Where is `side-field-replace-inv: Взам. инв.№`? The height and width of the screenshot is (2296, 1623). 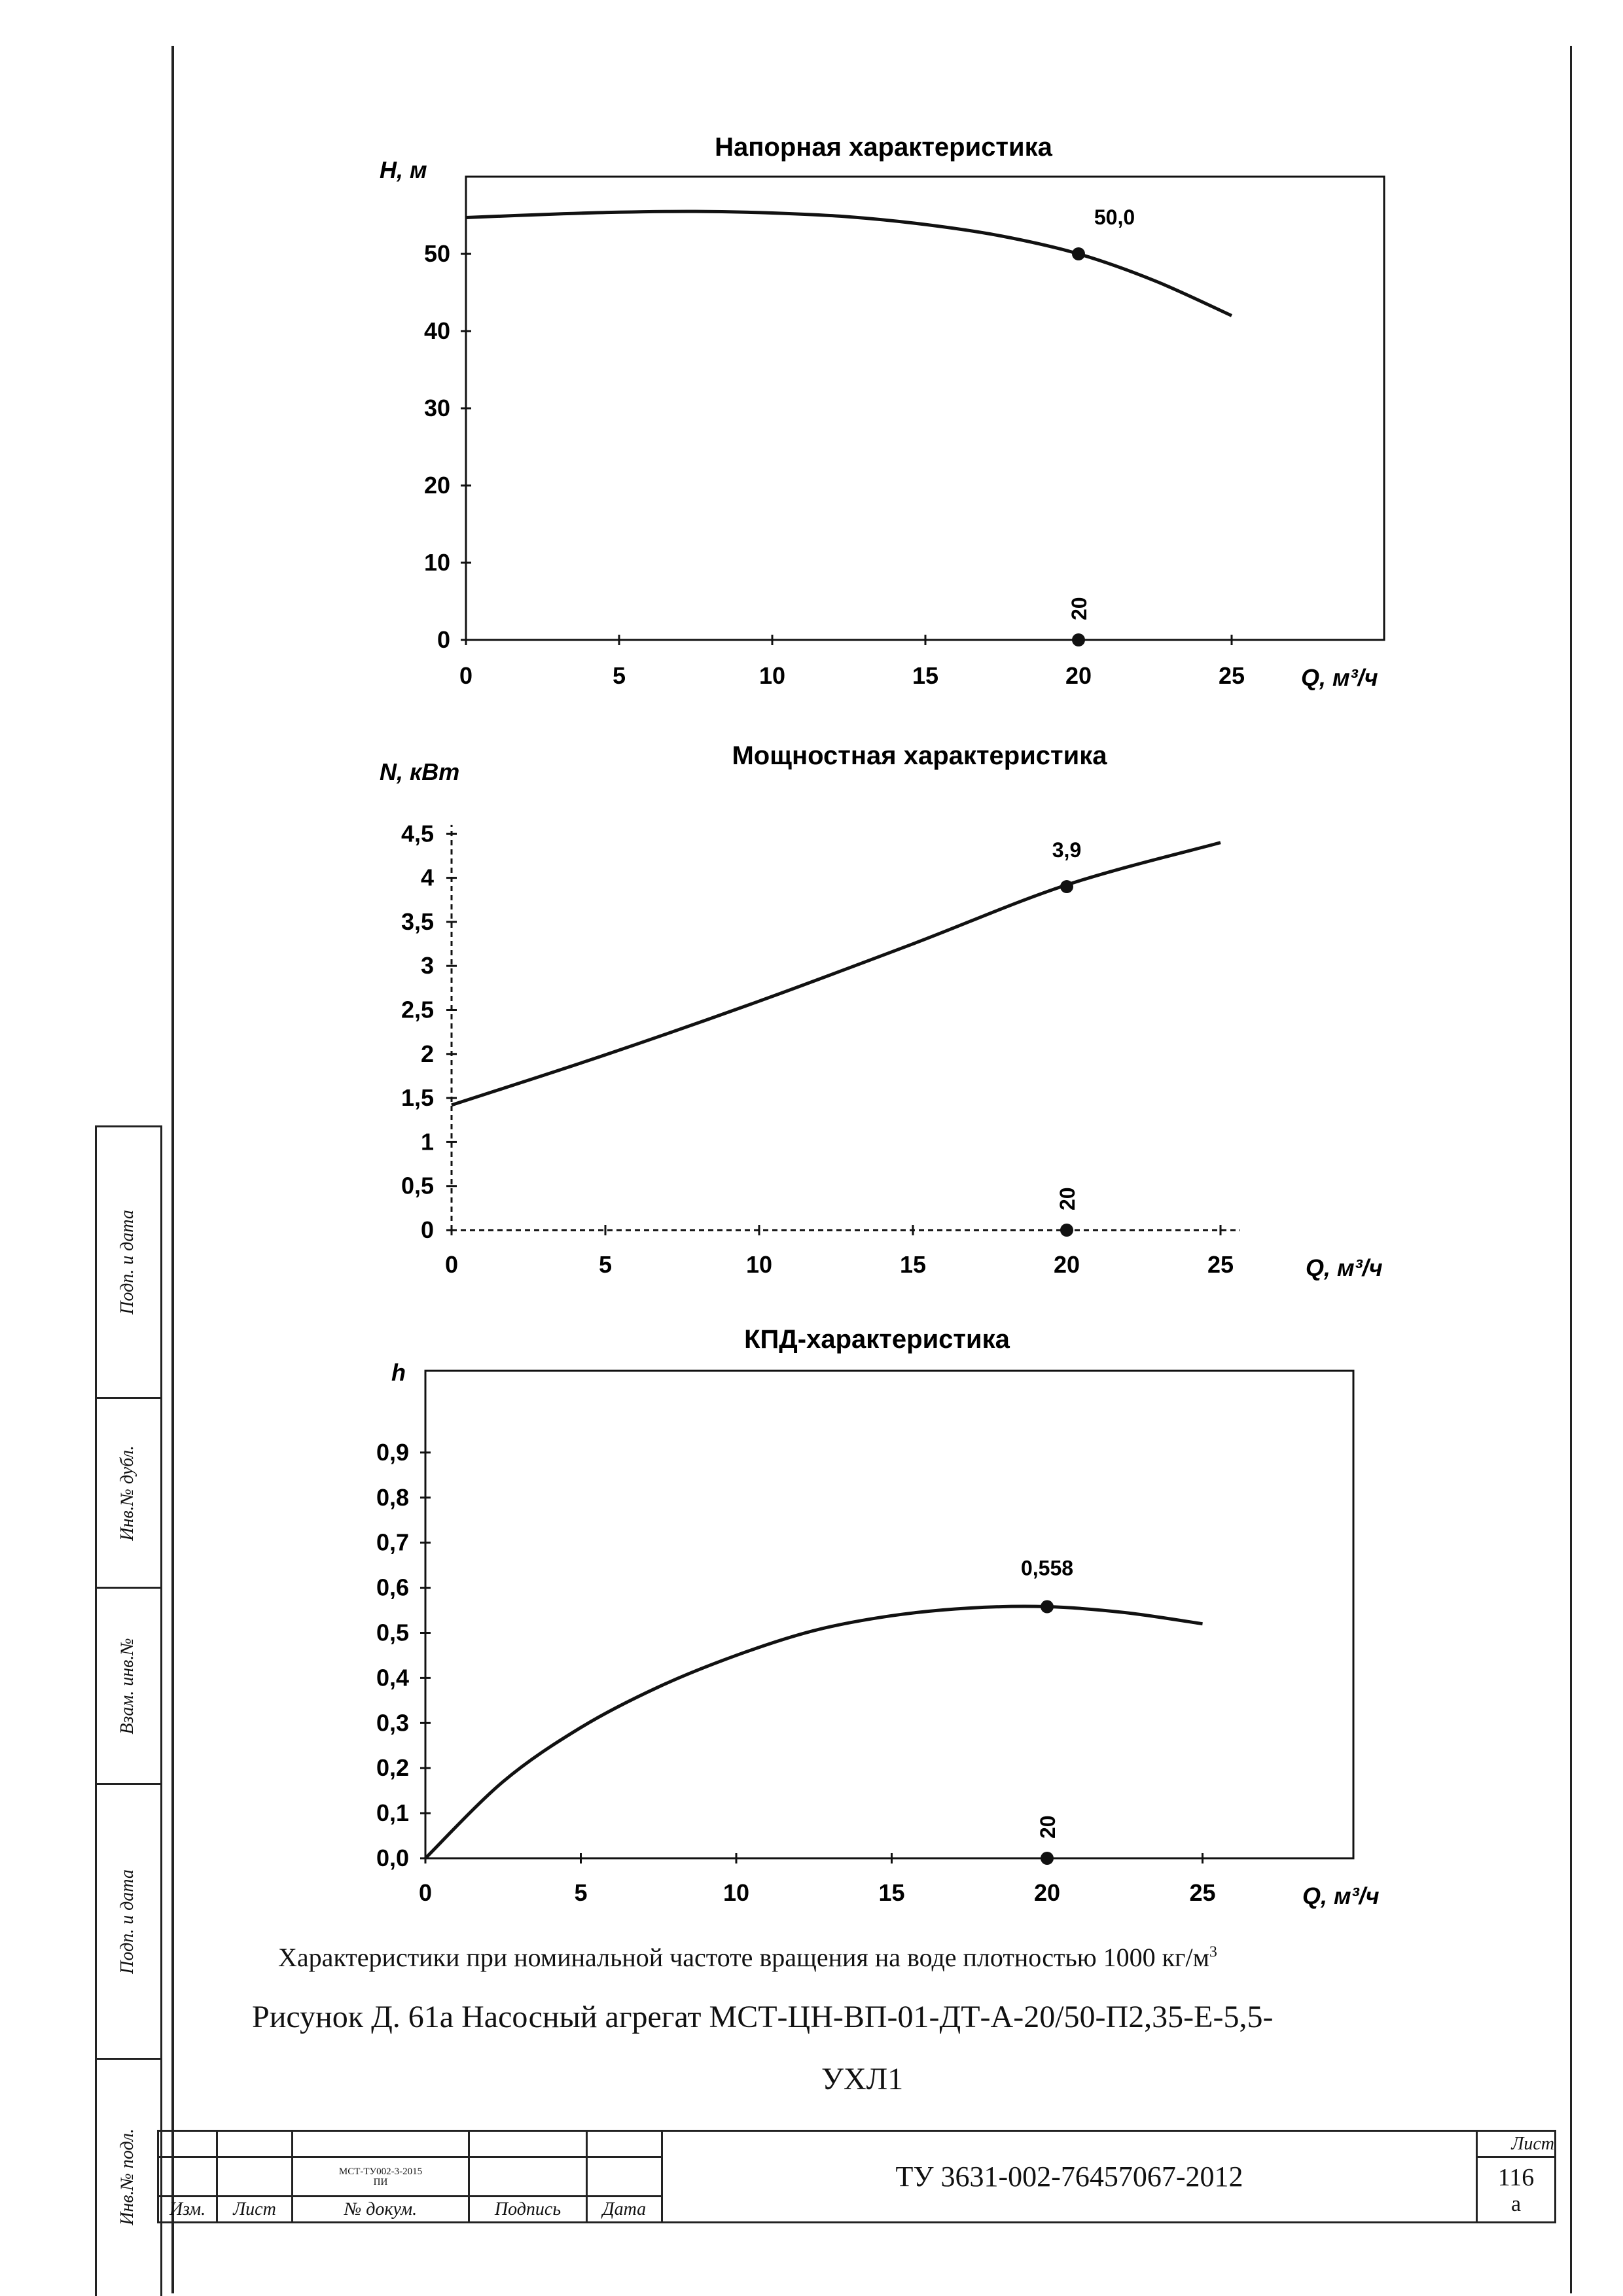
side-field-replace-inv: Взам. инв.№ is located at coordinates (127, 1685).